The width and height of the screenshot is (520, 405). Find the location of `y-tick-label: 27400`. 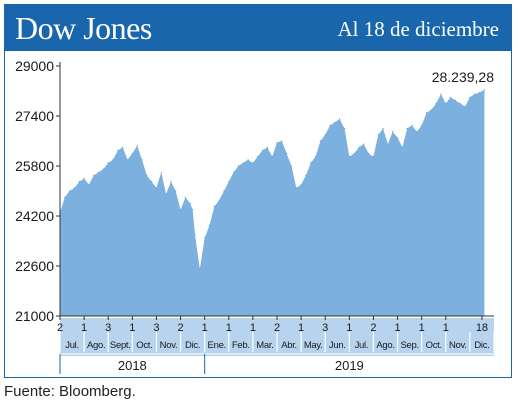

y-tick-label: 27400 is located at coordinates (34, 116).